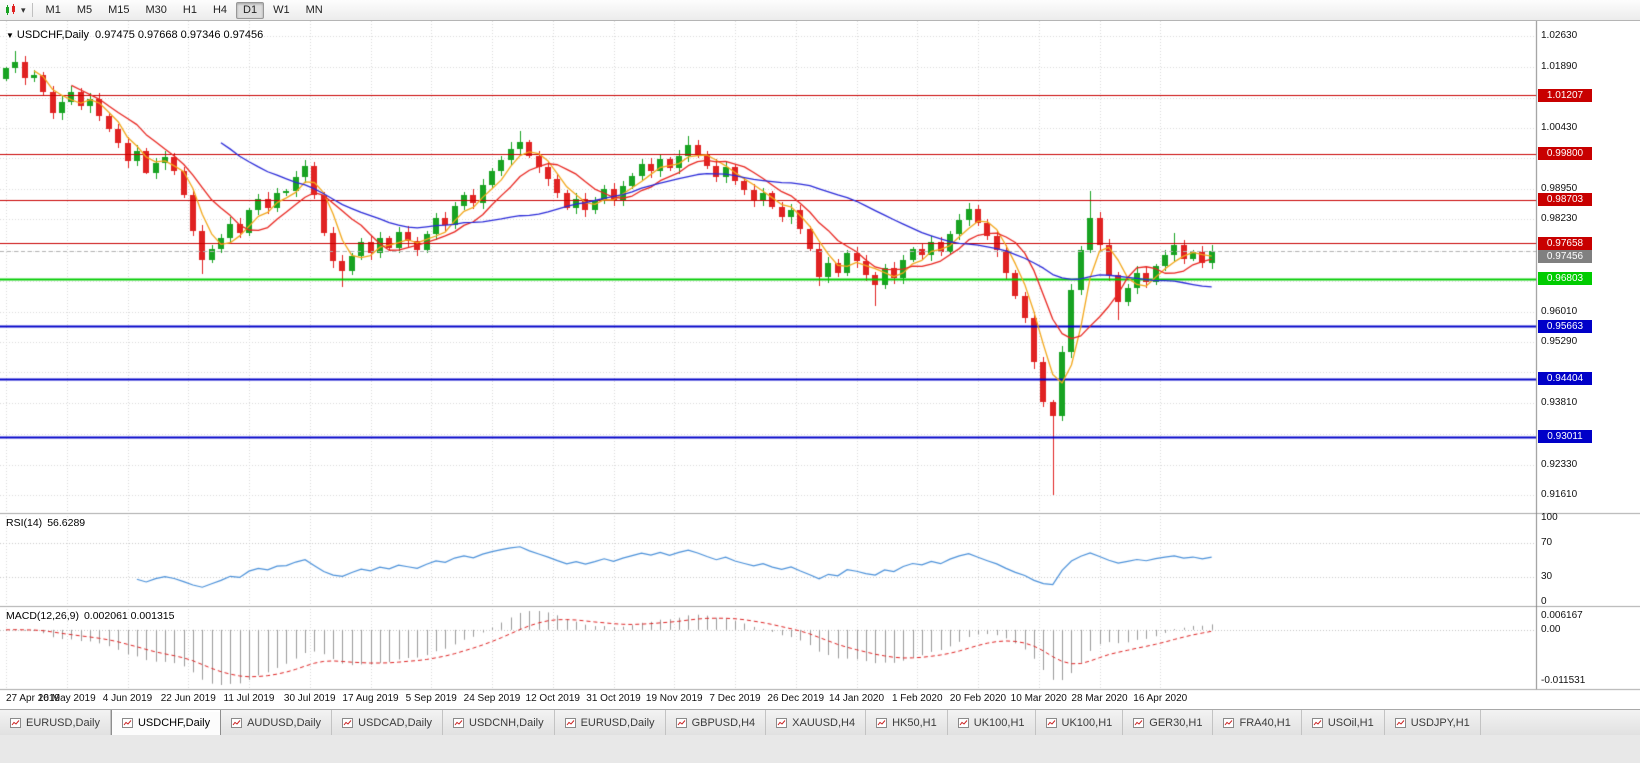 The height and width of the screenshot is (763, 1640). I want to click on chart-tab: USDCAD,Daily, so click(388, 722).